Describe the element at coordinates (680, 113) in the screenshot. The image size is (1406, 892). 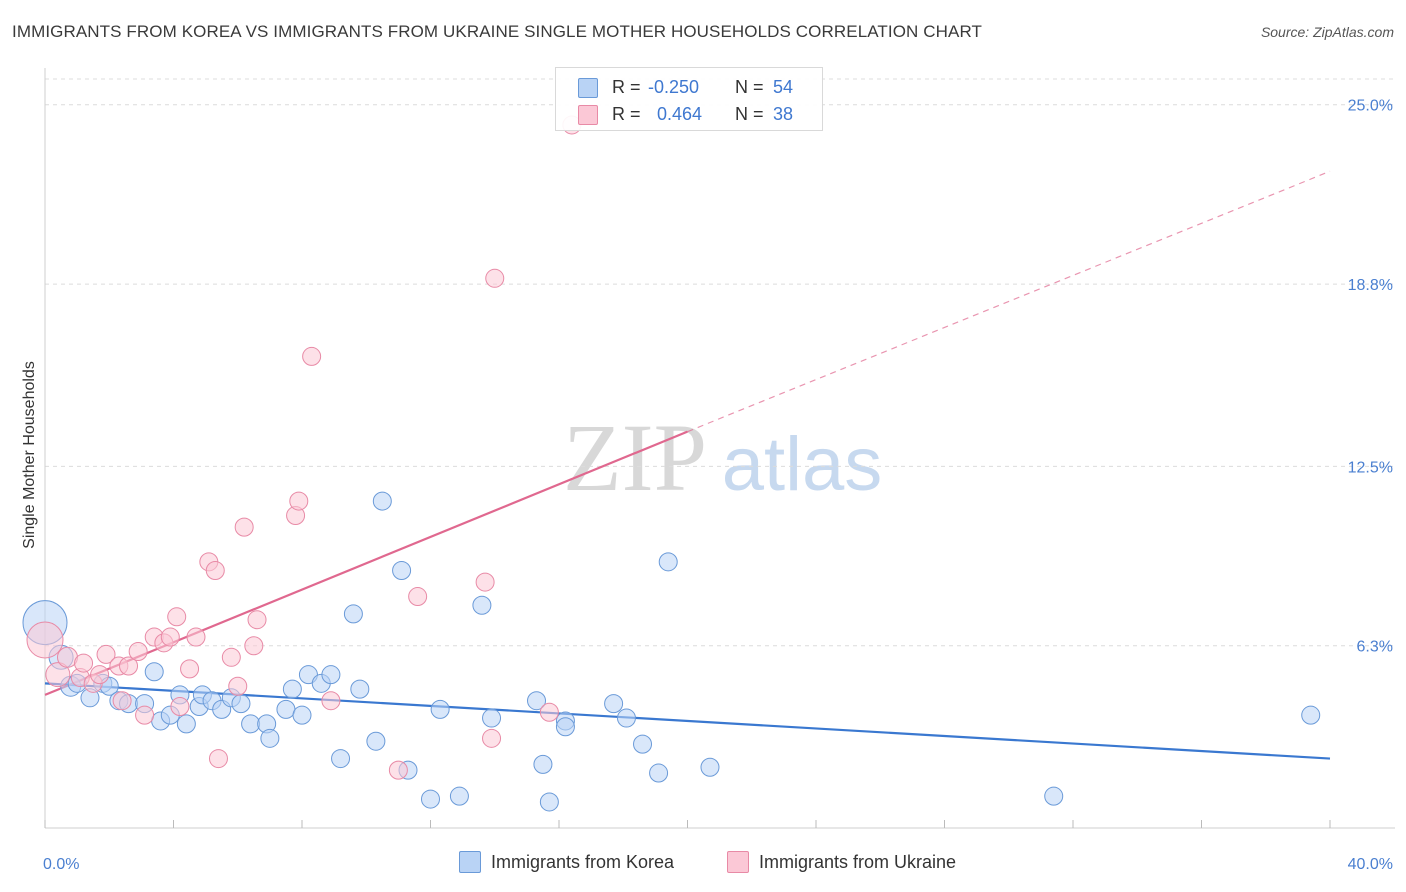
I see `r-value: 0.464` at that location.